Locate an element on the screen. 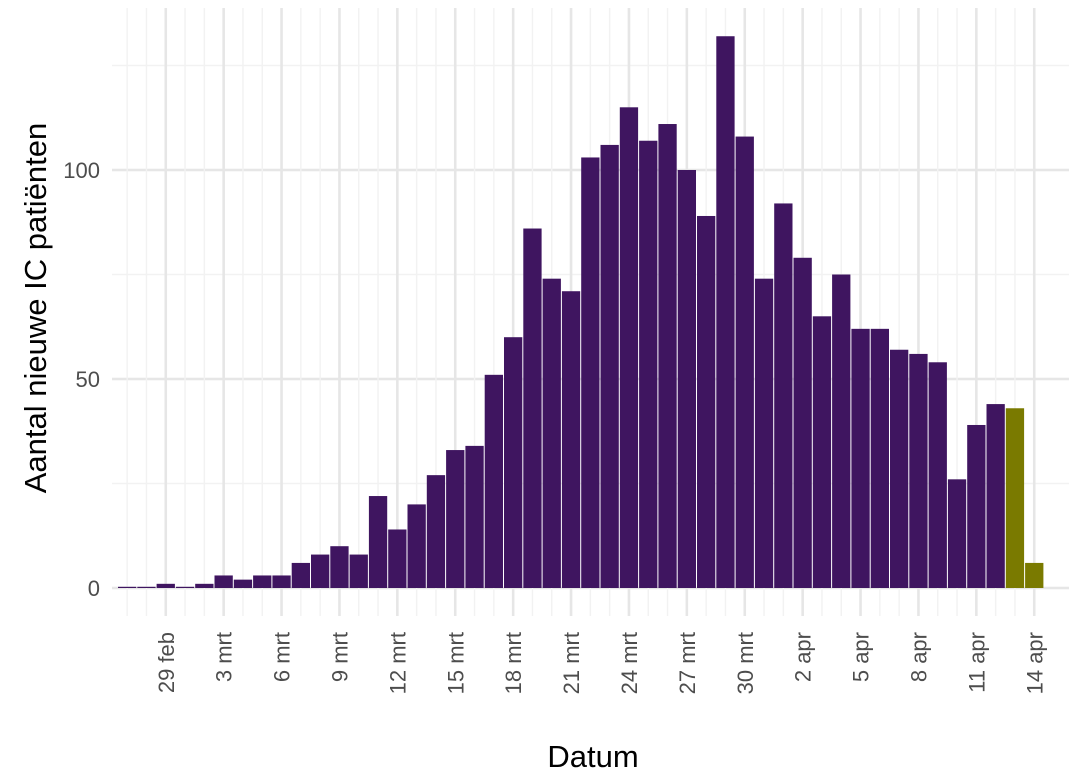  x-tick-label: 2 apr is located at coordinates (803, 657).